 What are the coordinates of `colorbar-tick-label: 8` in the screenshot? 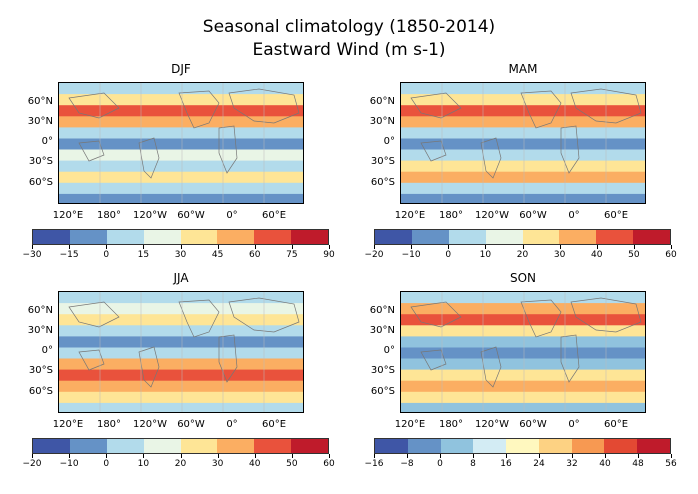 It's located at (473, 464).